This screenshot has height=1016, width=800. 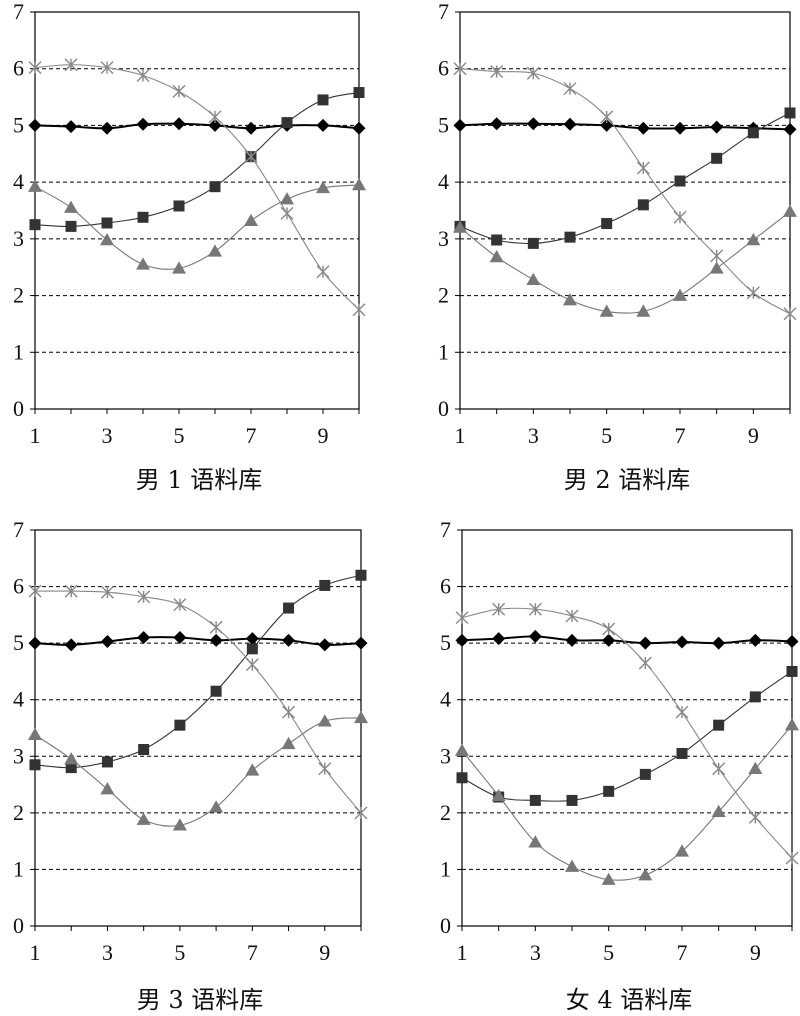 I want to click on chart-title: 男 2 语料库, so click(x=627, y=480).